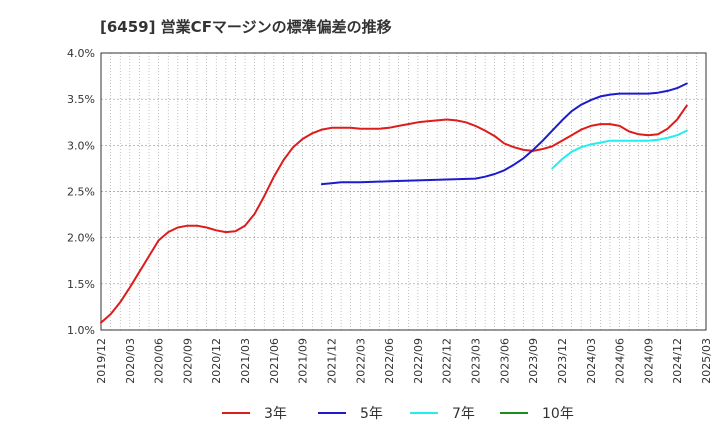 The width and height of the screenshot is (720, 440). I want to click on legend-label-1: 5年, so click(371, 414).